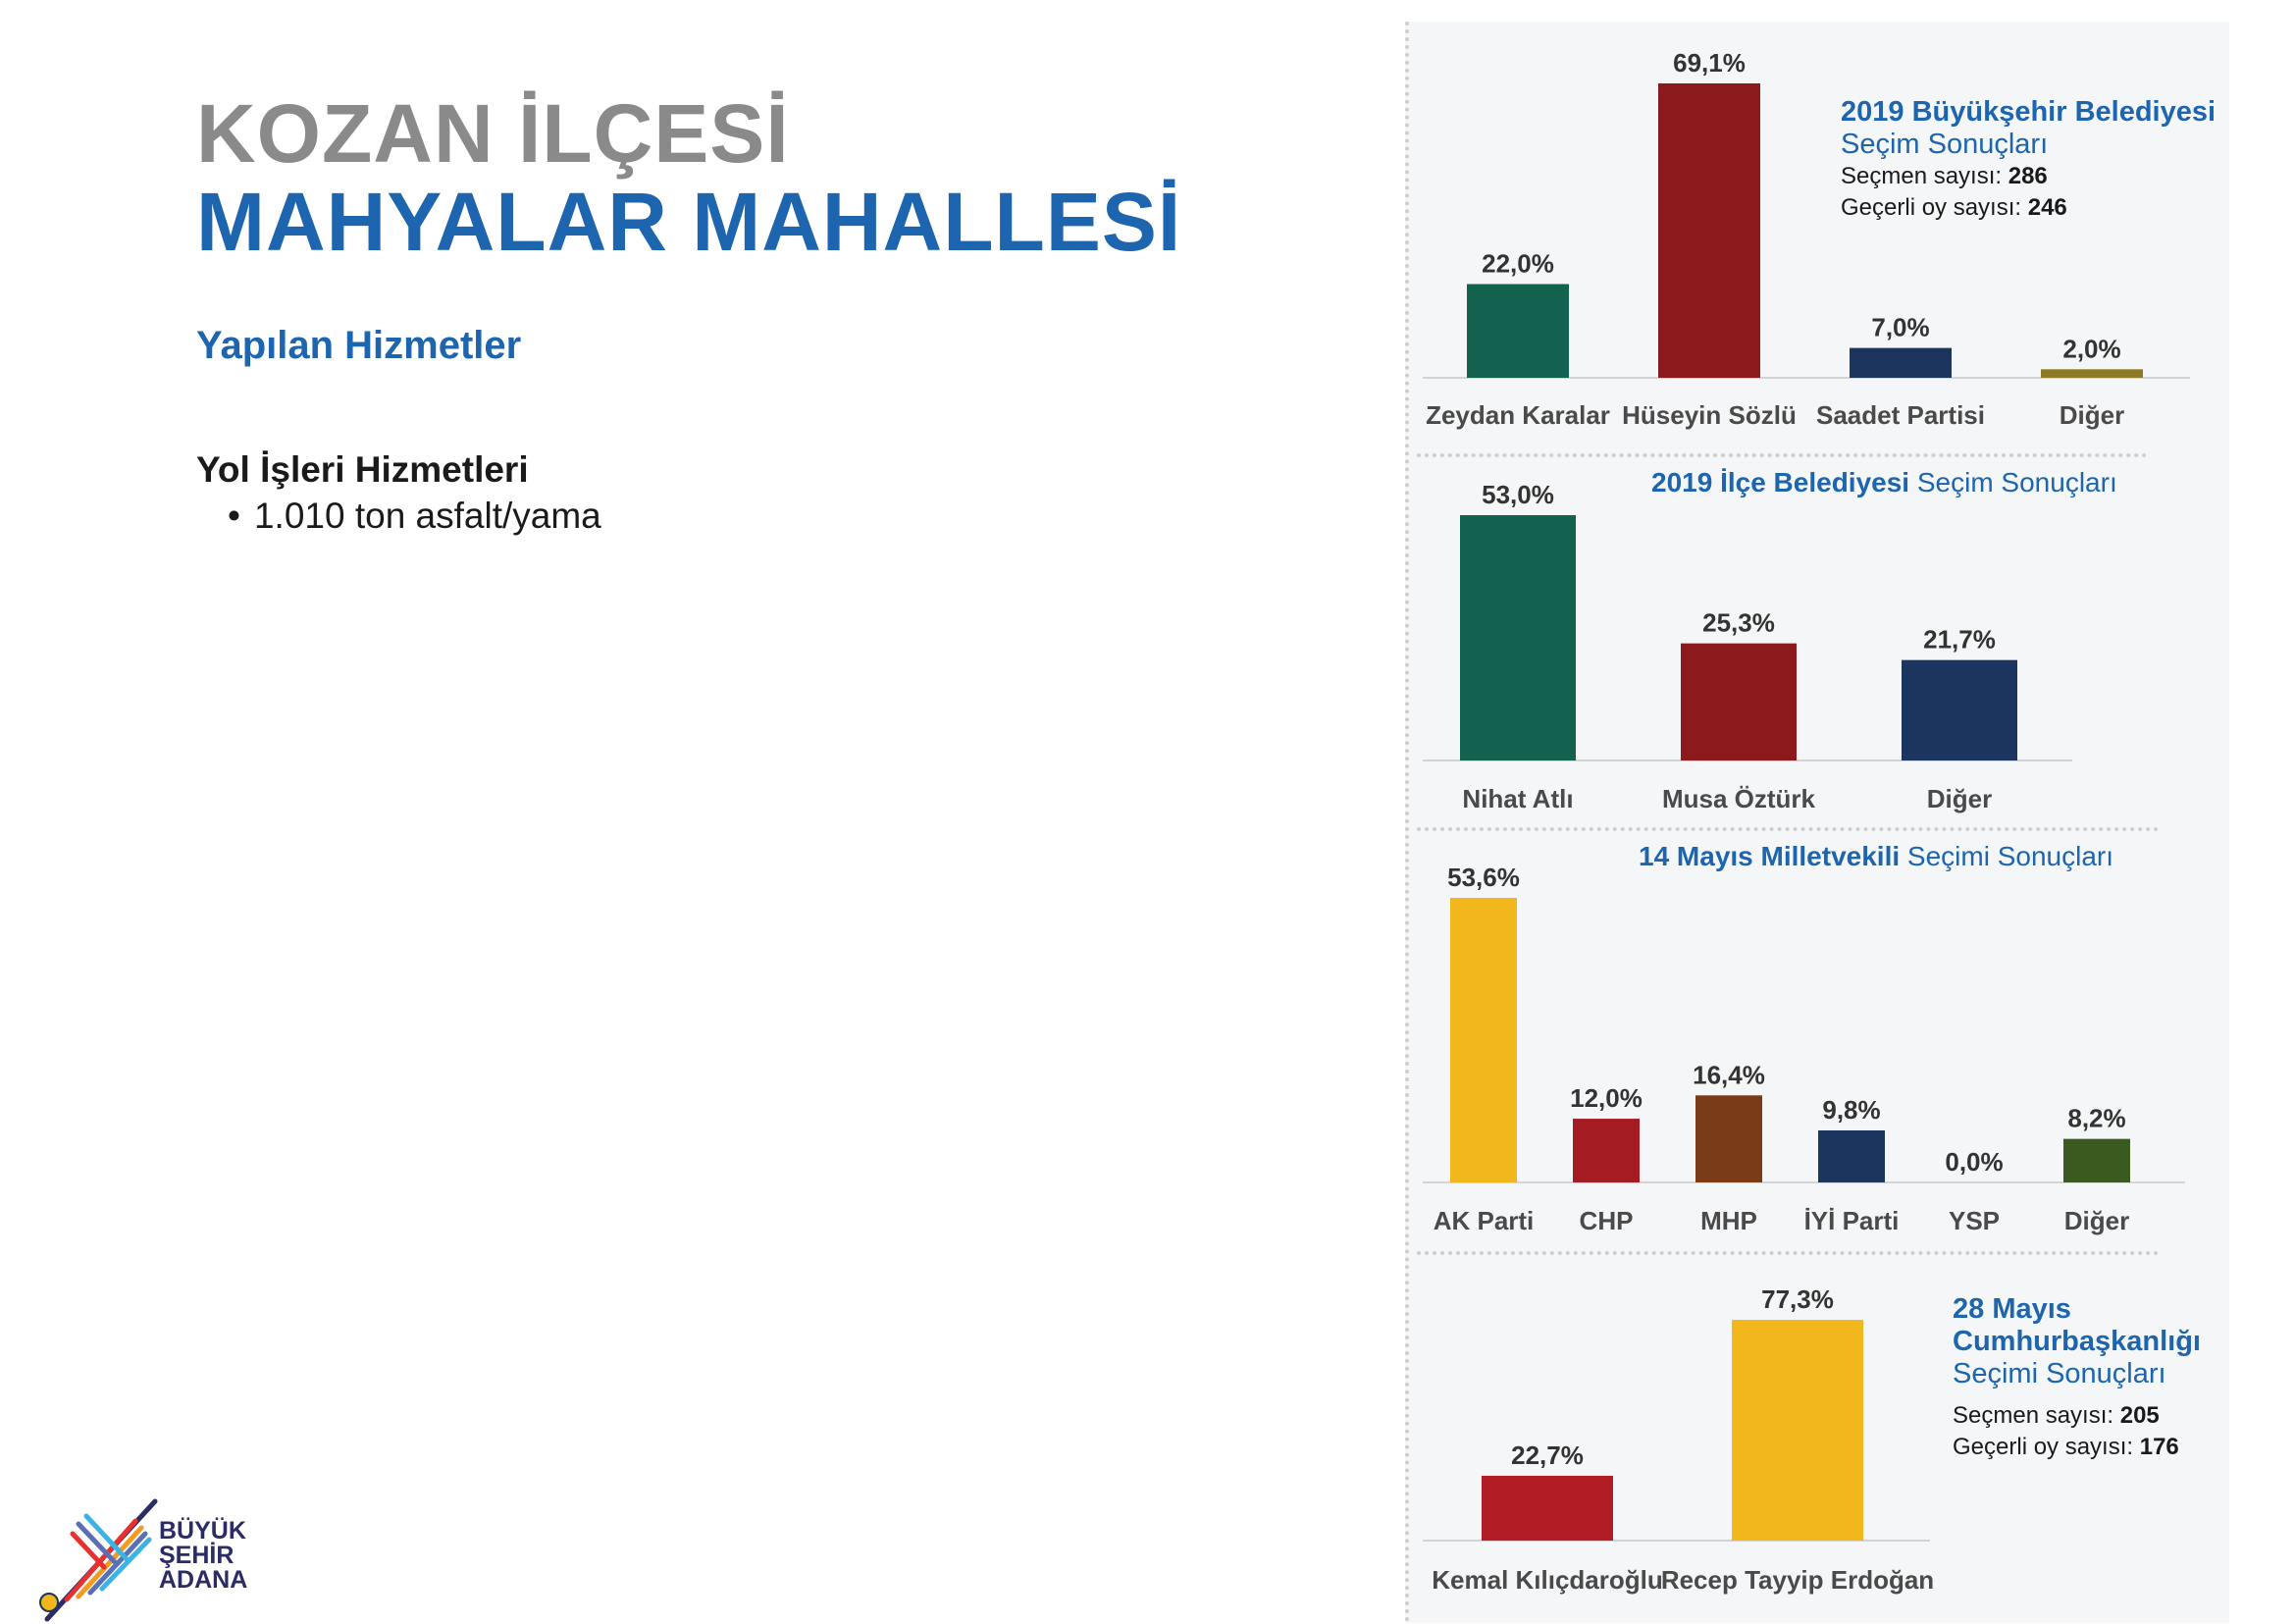  I want to click on category-label: Zeydan Karalar, so click(1518, 415).